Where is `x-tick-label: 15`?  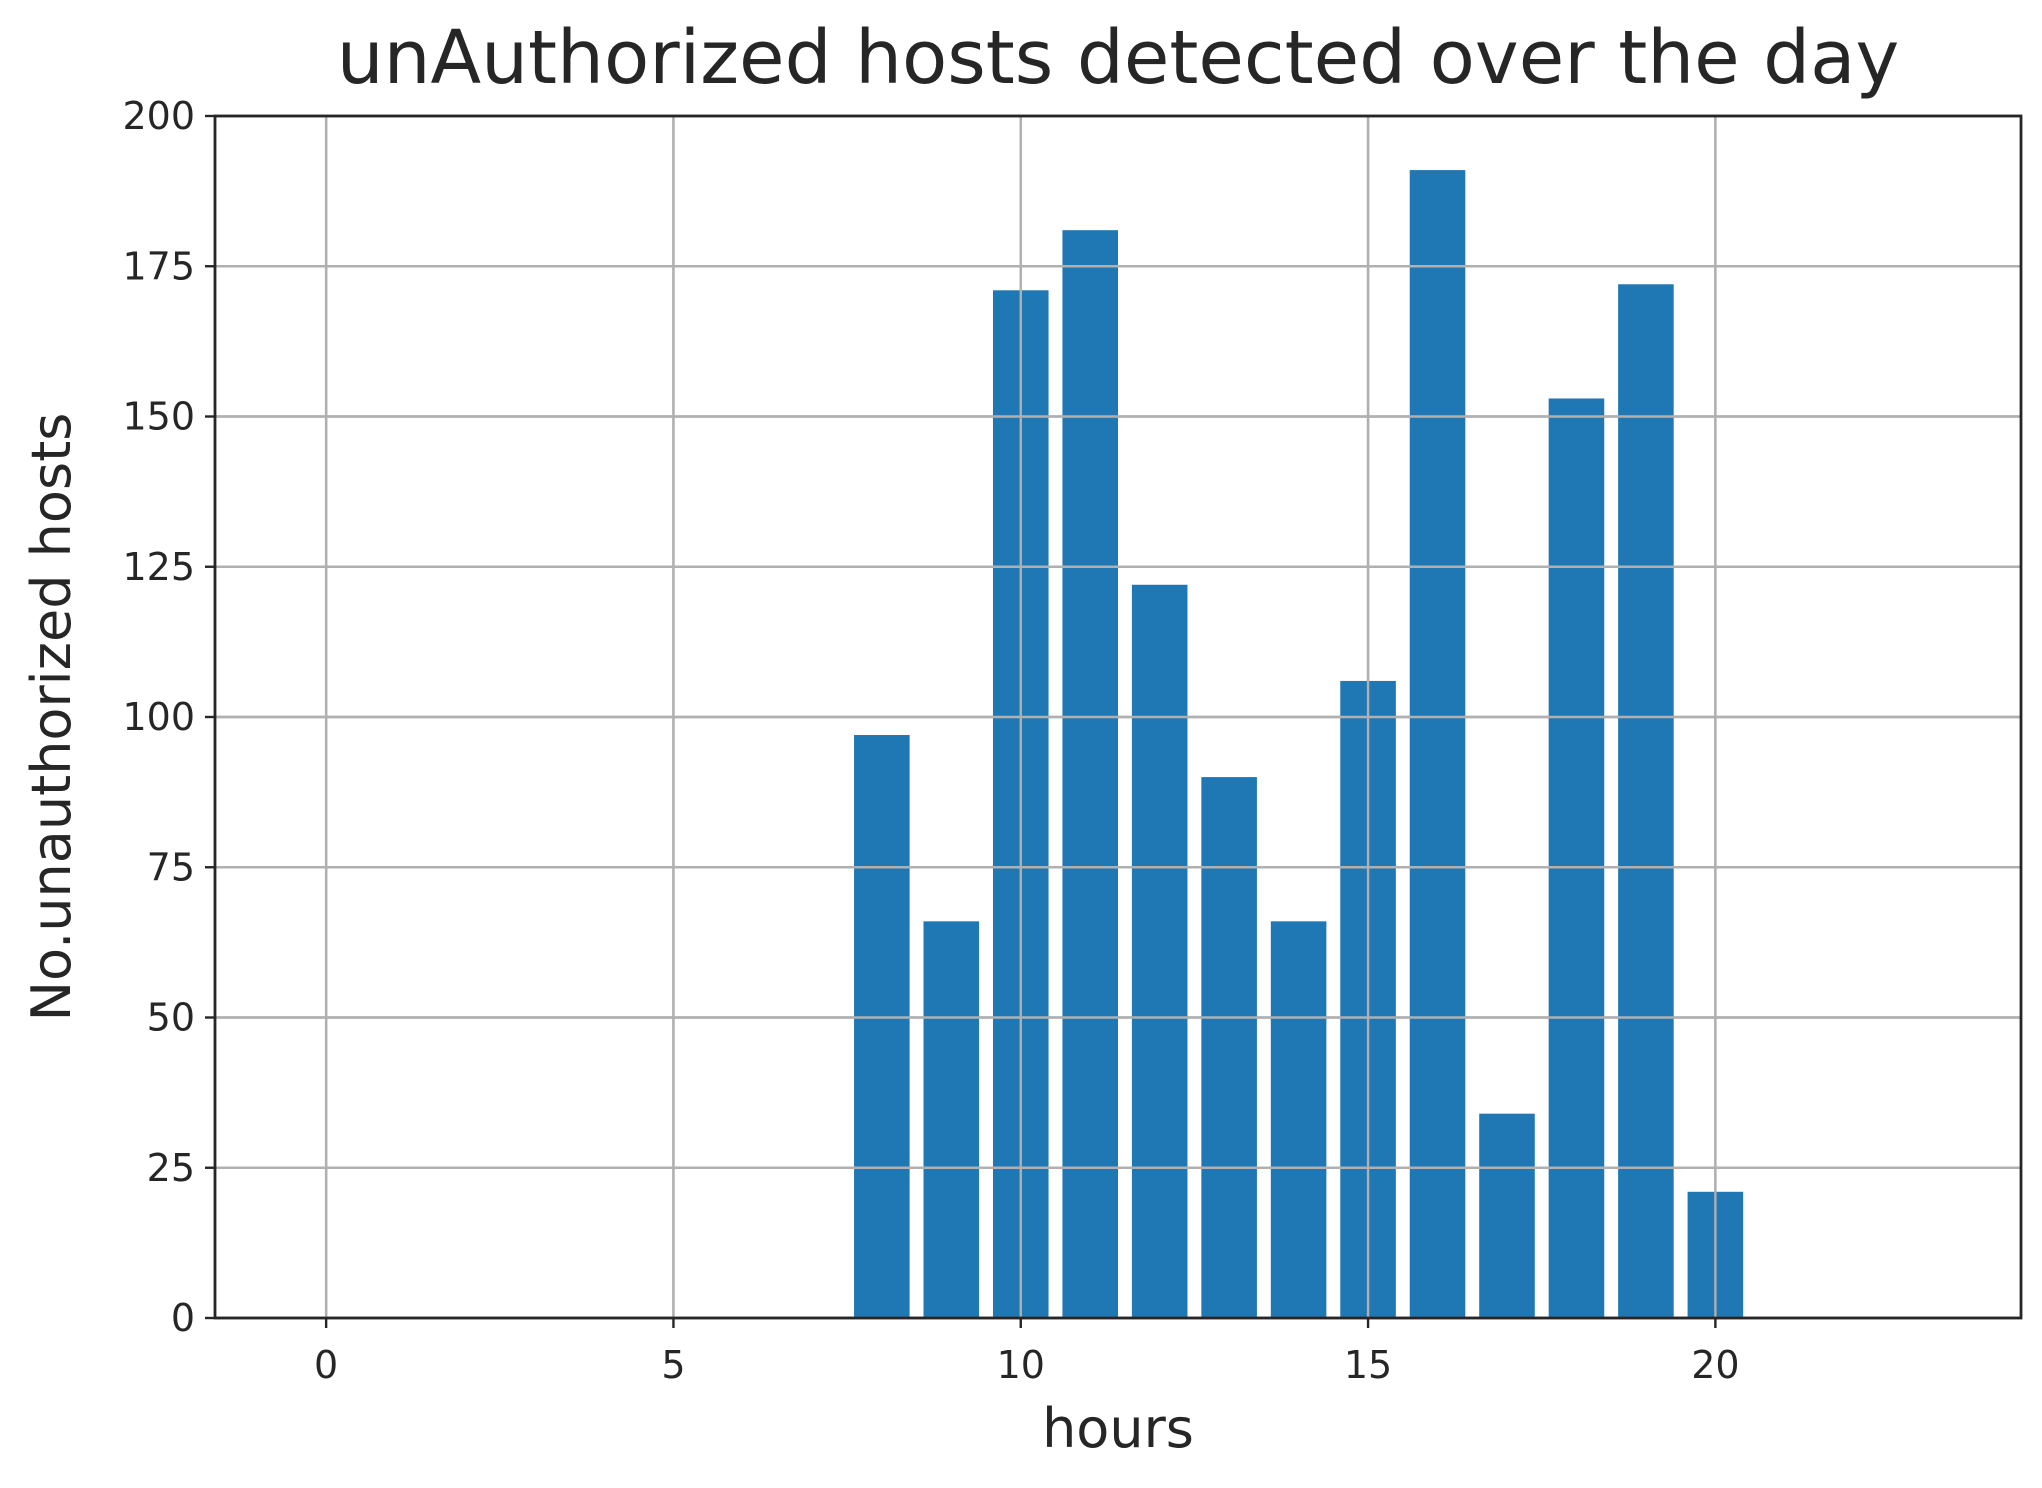 x-tick-label: 15 is located at coordinates (1368, 1365).